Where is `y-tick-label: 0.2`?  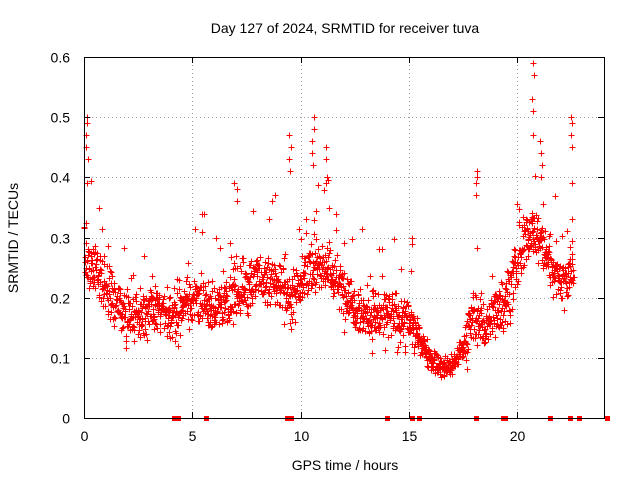 y-tick-label: 0.2 is located at coordinates (61, 299).